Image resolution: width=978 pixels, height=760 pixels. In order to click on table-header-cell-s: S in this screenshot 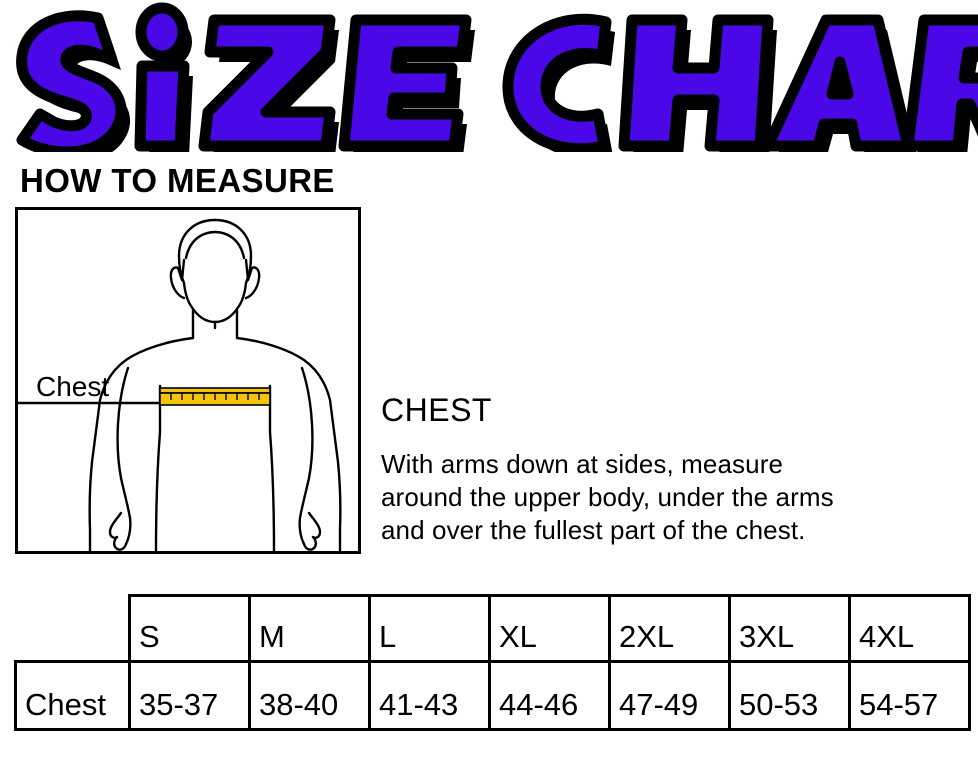, I will do `click(189, 628)`.